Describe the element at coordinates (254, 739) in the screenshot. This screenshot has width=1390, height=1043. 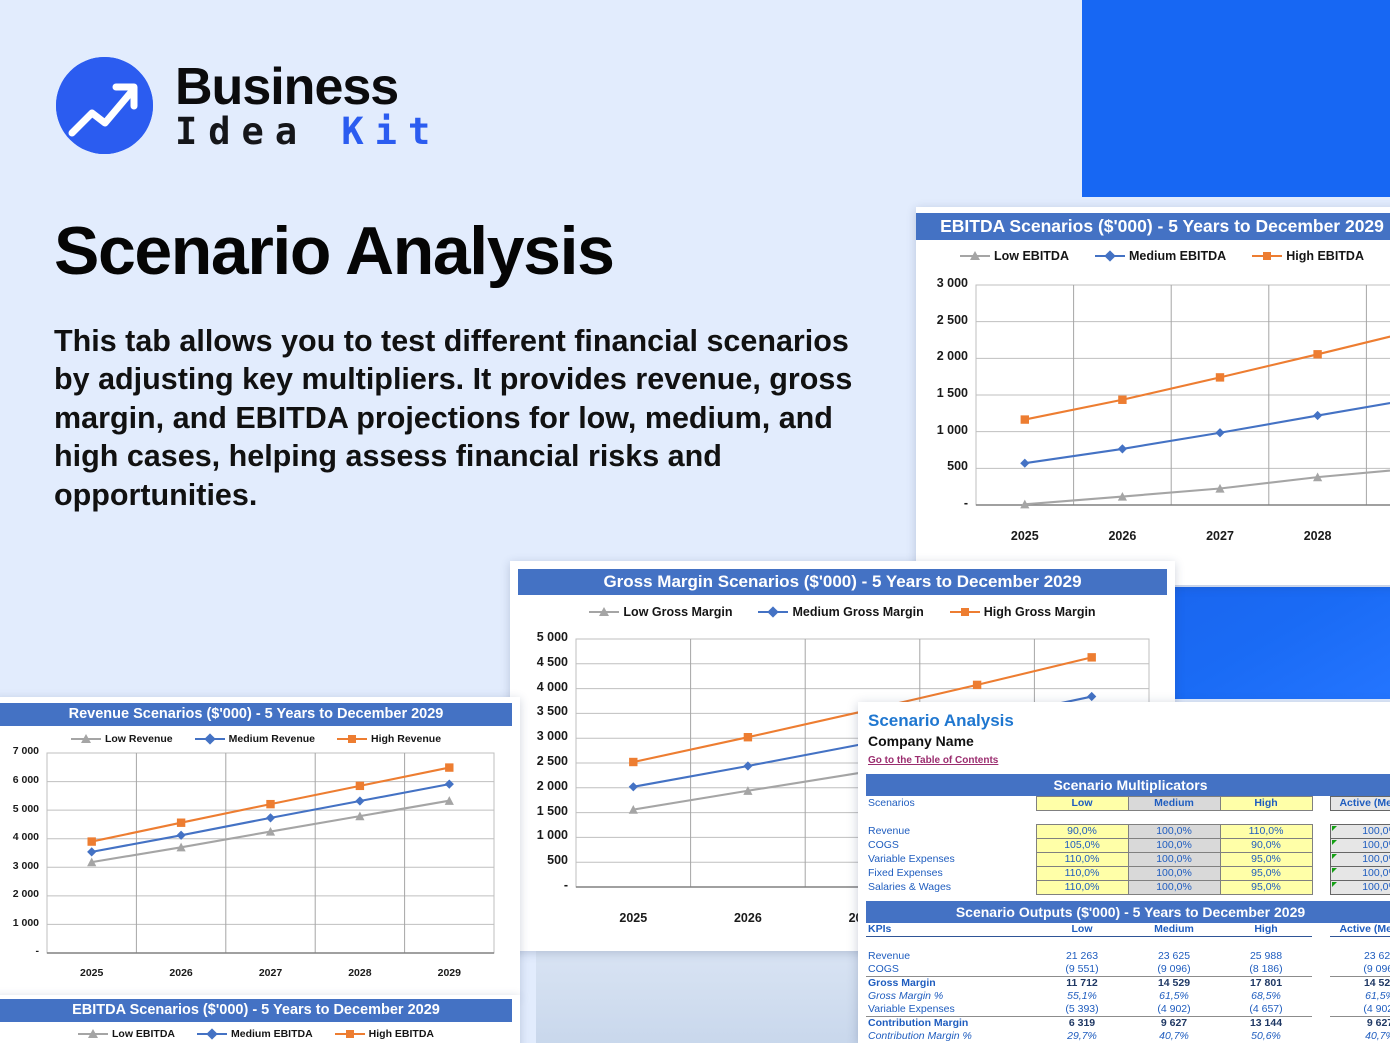
I see `legend-item-medium-revenue: Medium Revenue` at that location.